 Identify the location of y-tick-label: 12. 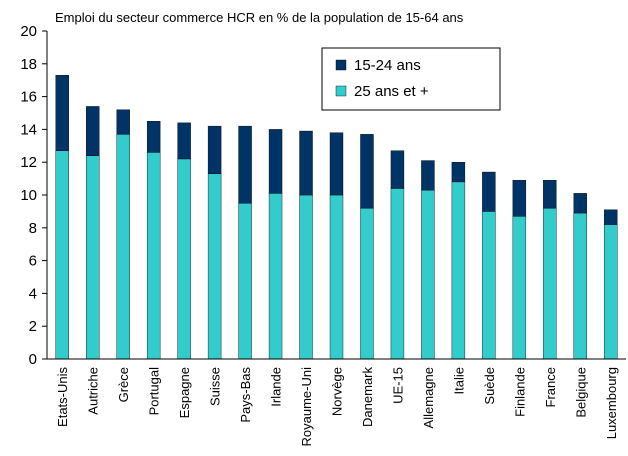
(28, 162).